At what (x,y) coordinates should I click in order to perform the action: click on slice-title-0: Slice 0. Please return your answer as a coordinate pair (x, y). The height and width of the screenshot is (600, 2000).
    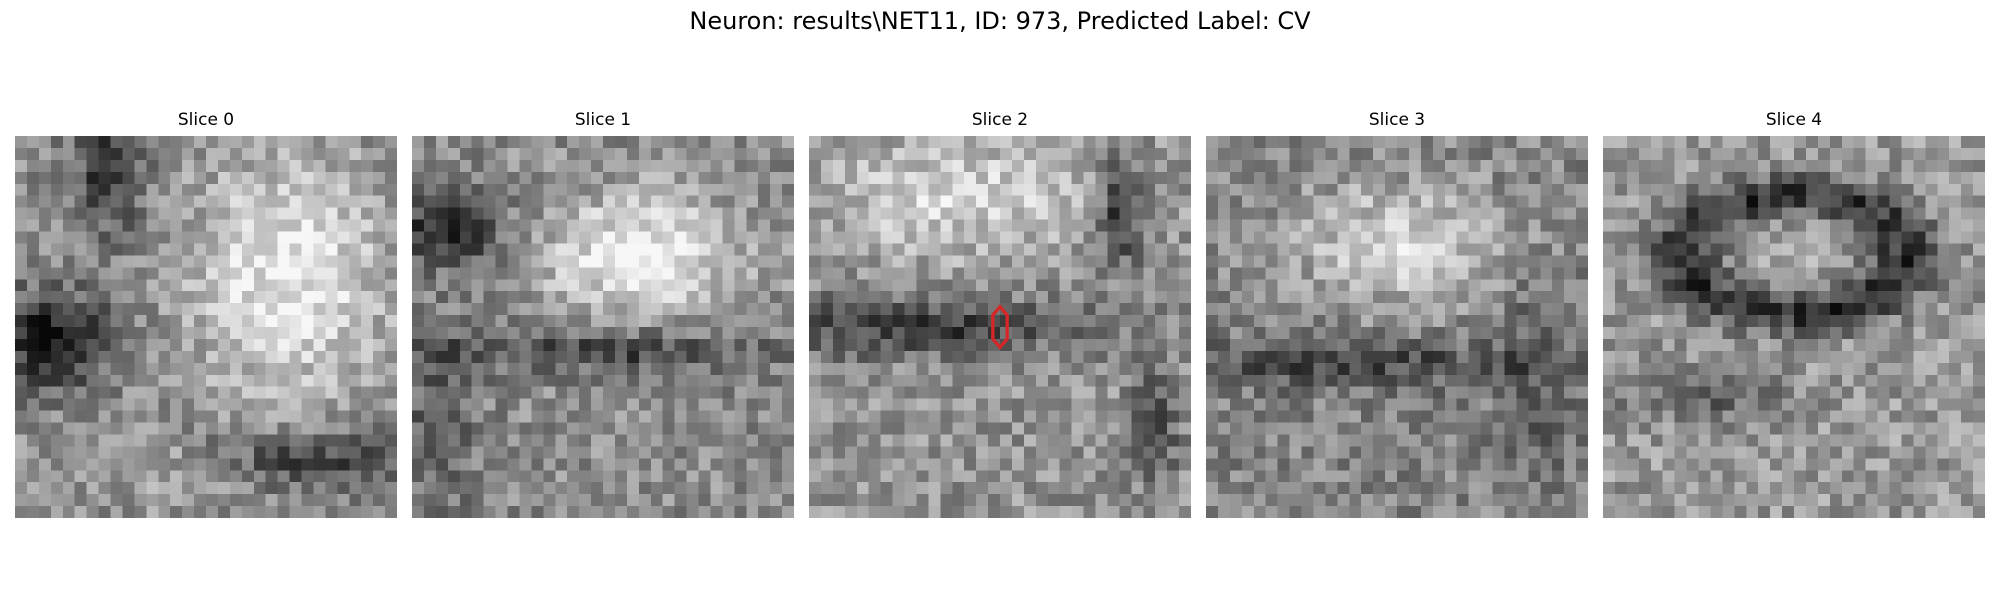
    Looking at the image, I should click on (206, 120).